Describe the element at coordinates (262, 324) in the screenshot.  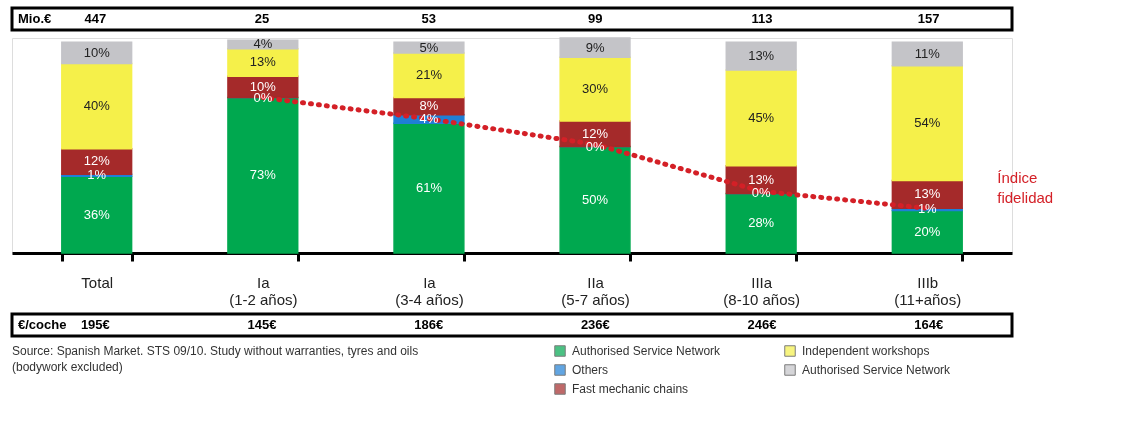
I see `text: 145€` at that location.